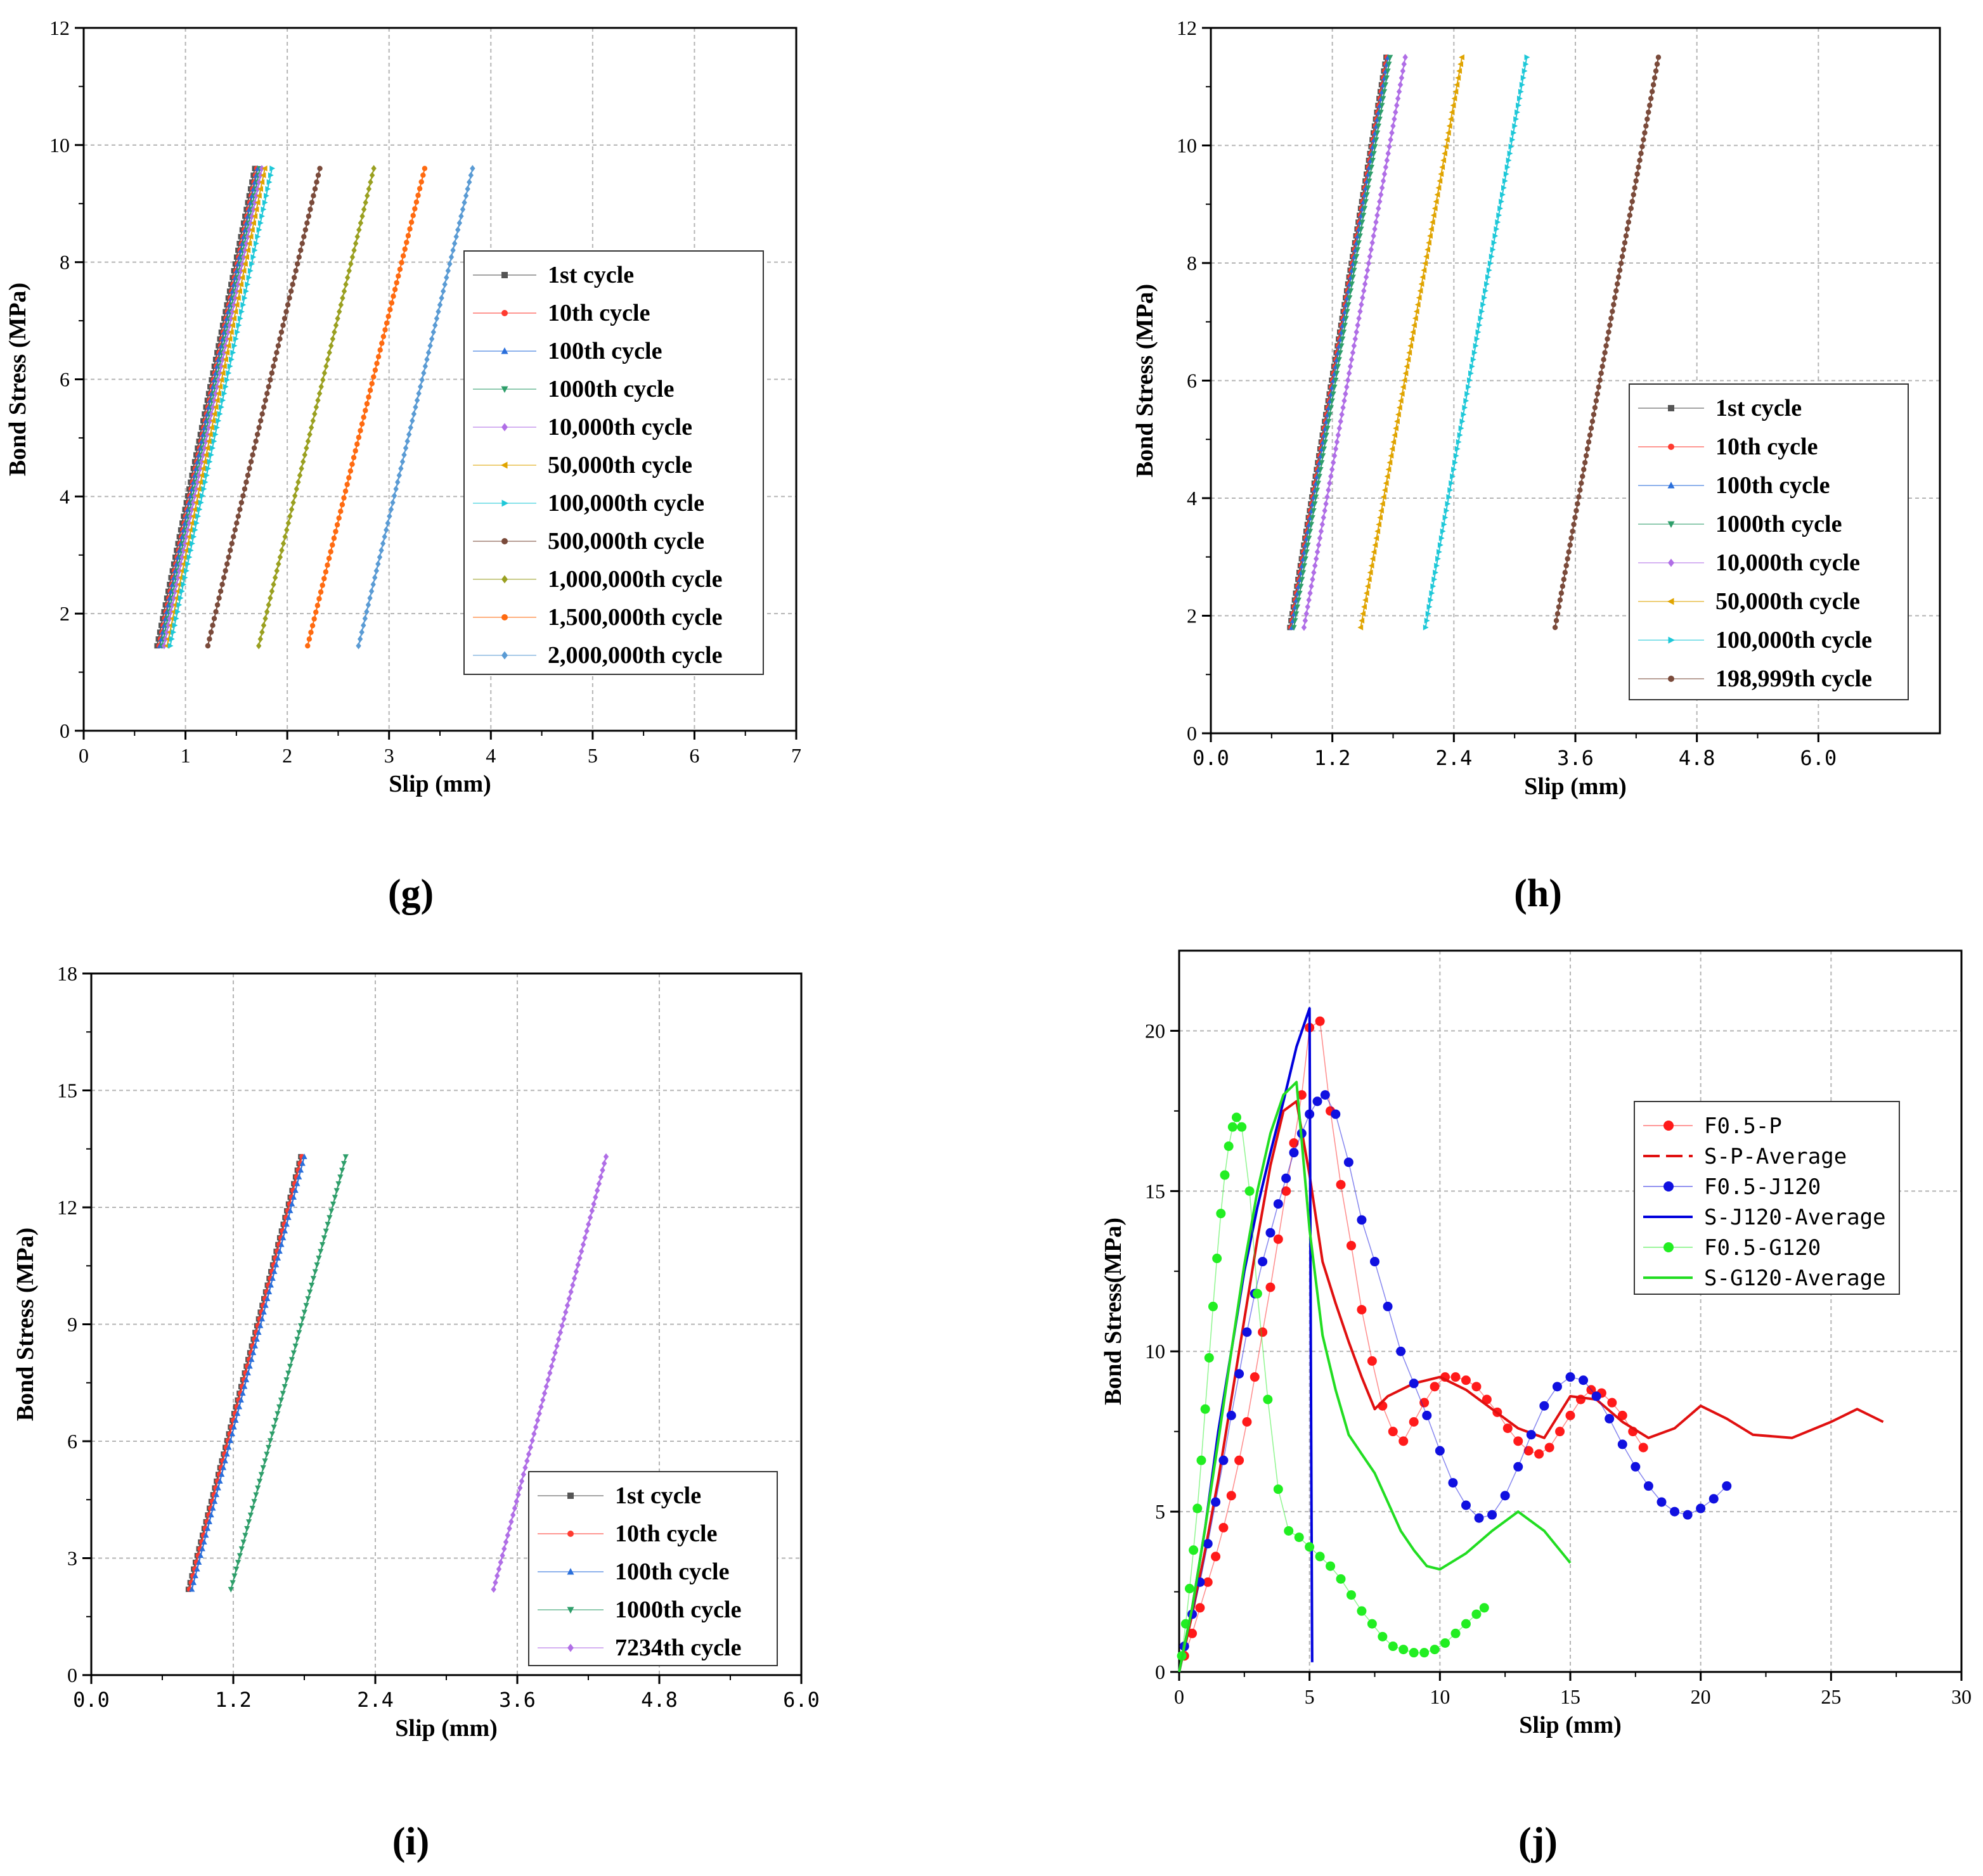  I want to click on legend-label: 198,999th cycle, so click(1793, 678).